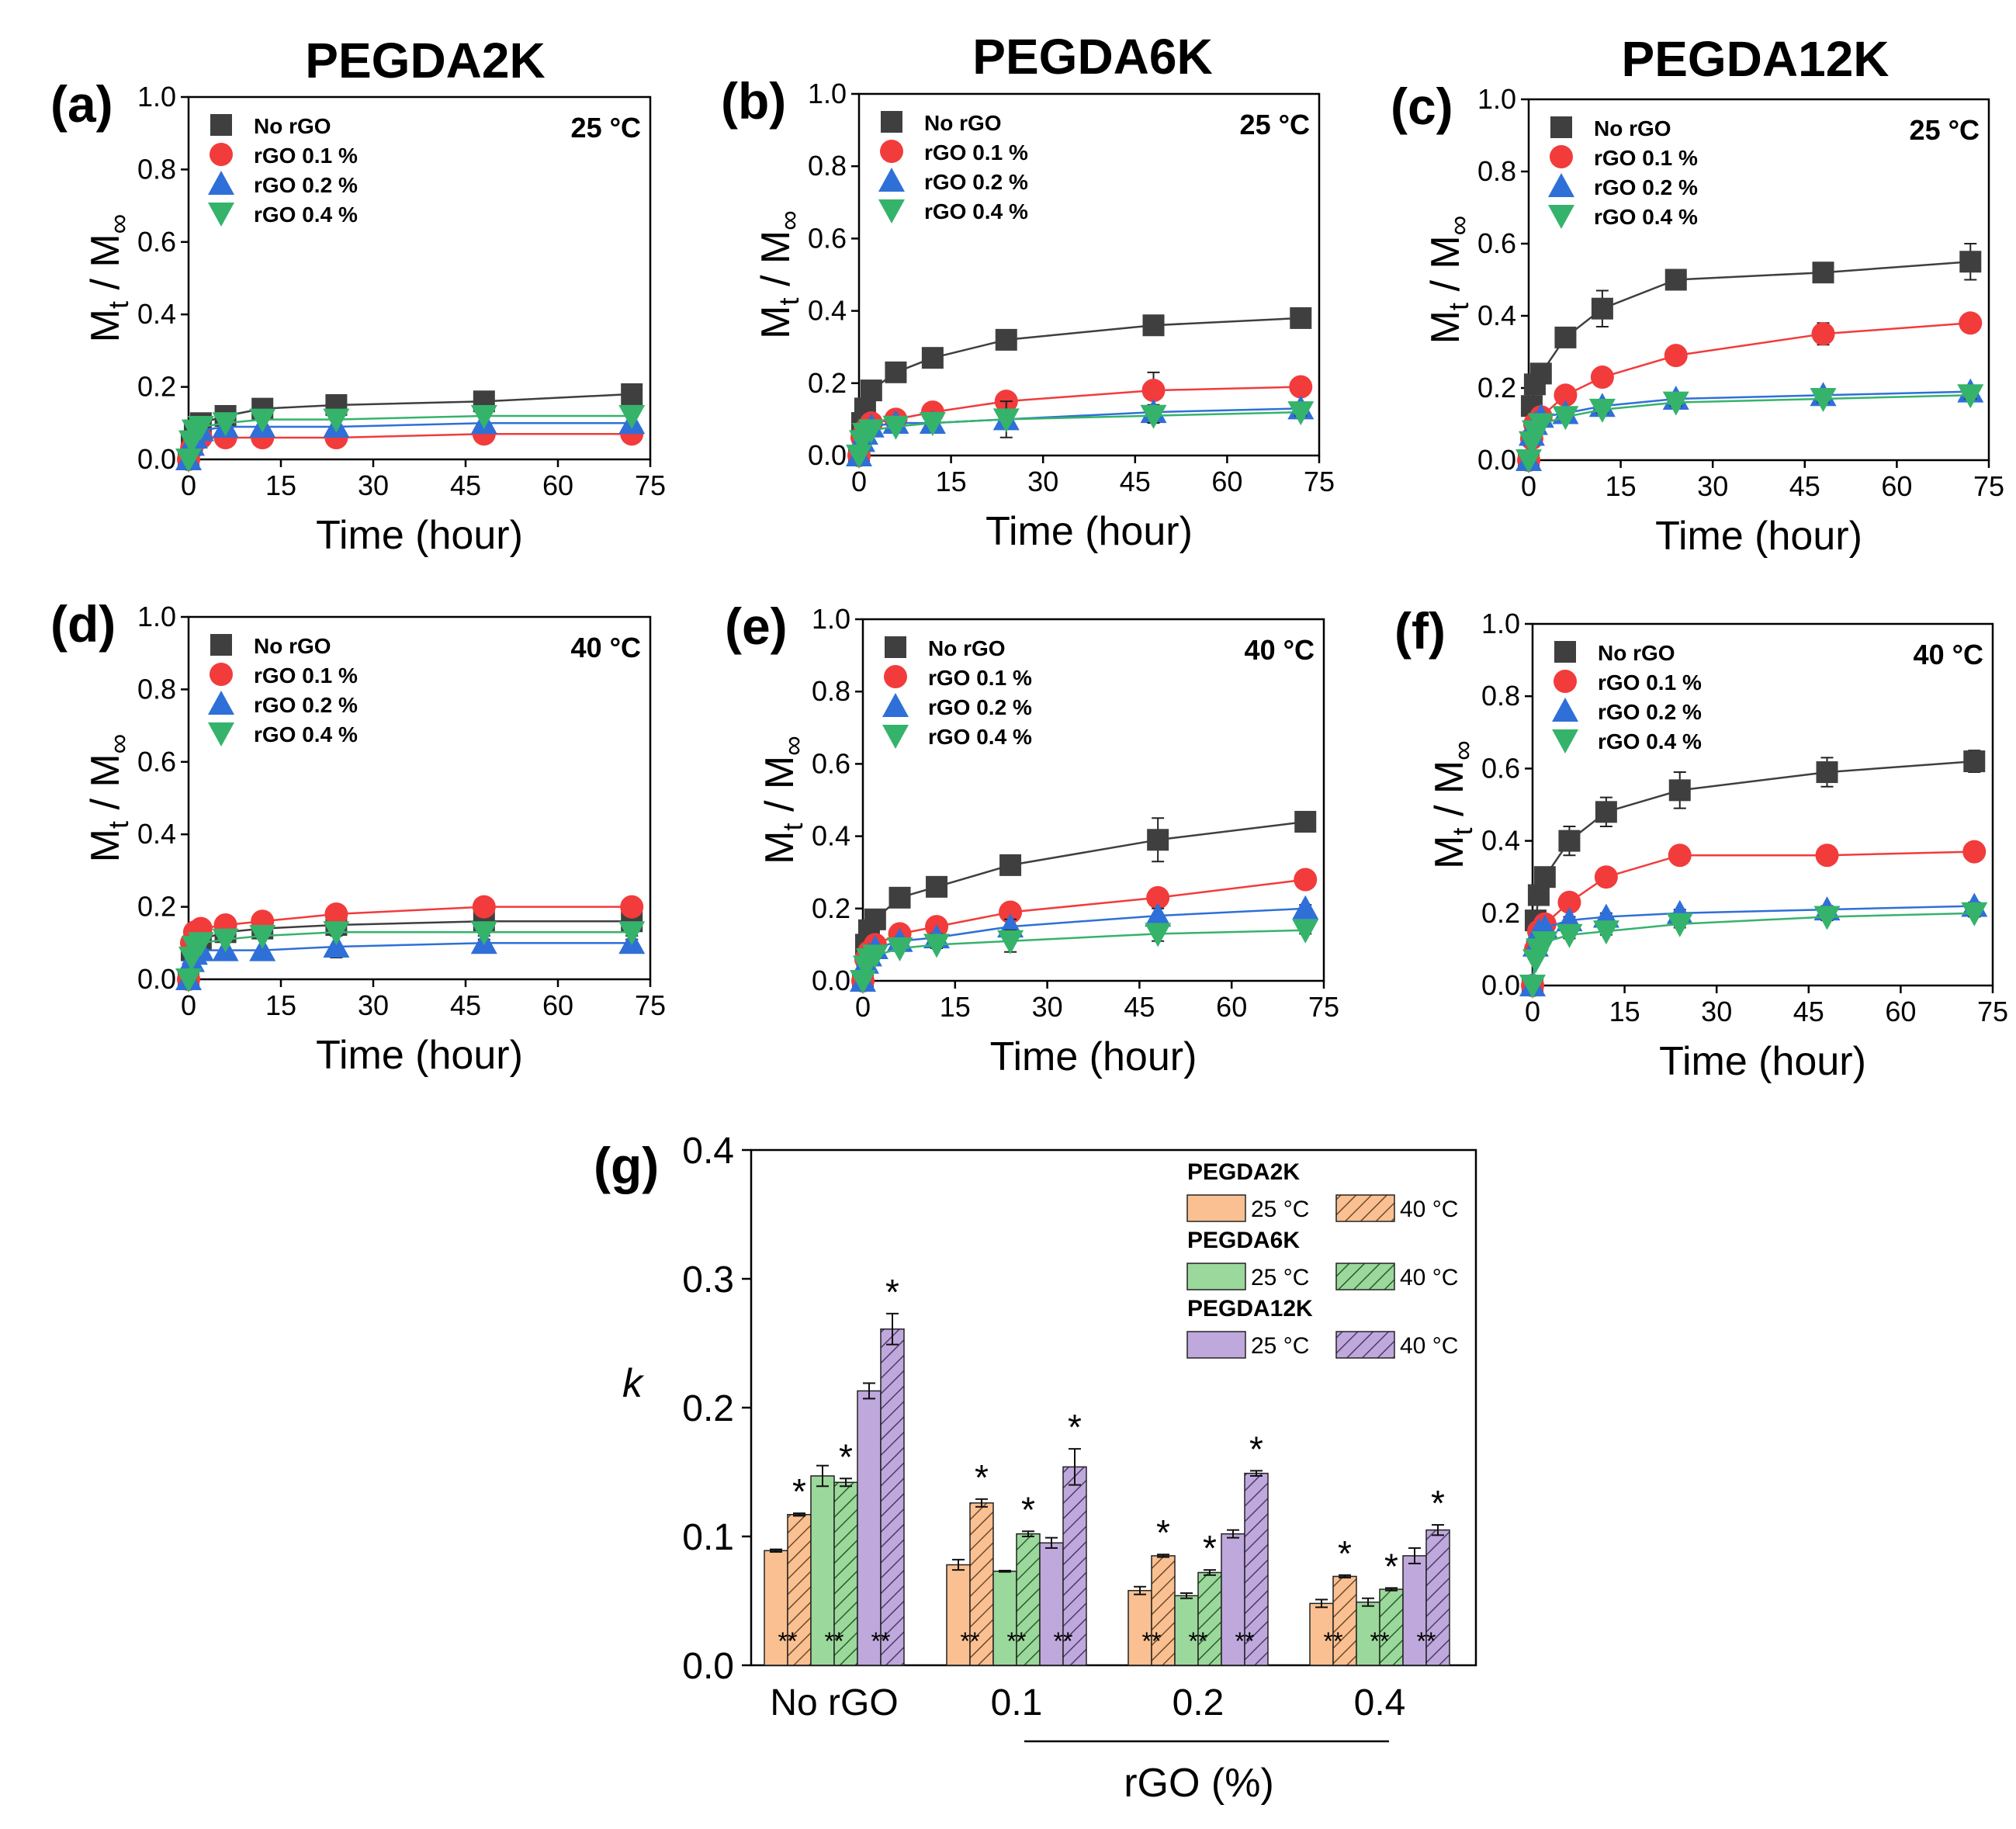 The height and width of the screenshot is (1829, 2016). I want to click on panel-label: (f), so click(1420, 631).